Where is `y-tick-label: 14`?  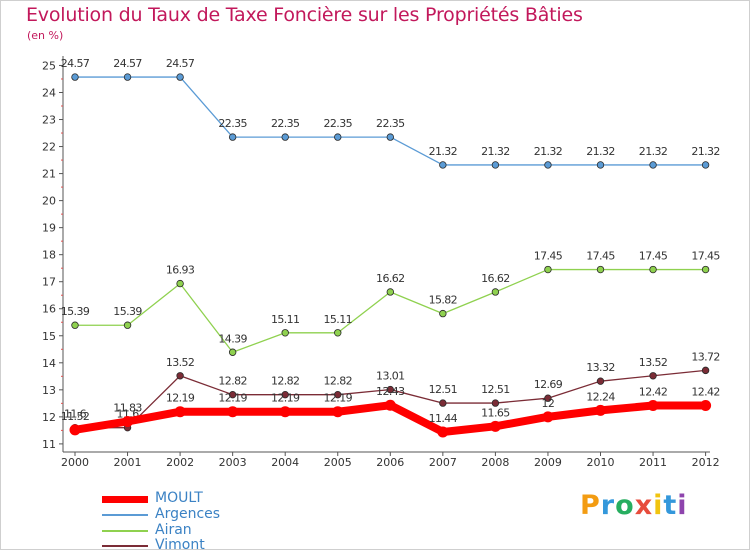
y-tick-label: 14 is located at coordinates (49, 363).